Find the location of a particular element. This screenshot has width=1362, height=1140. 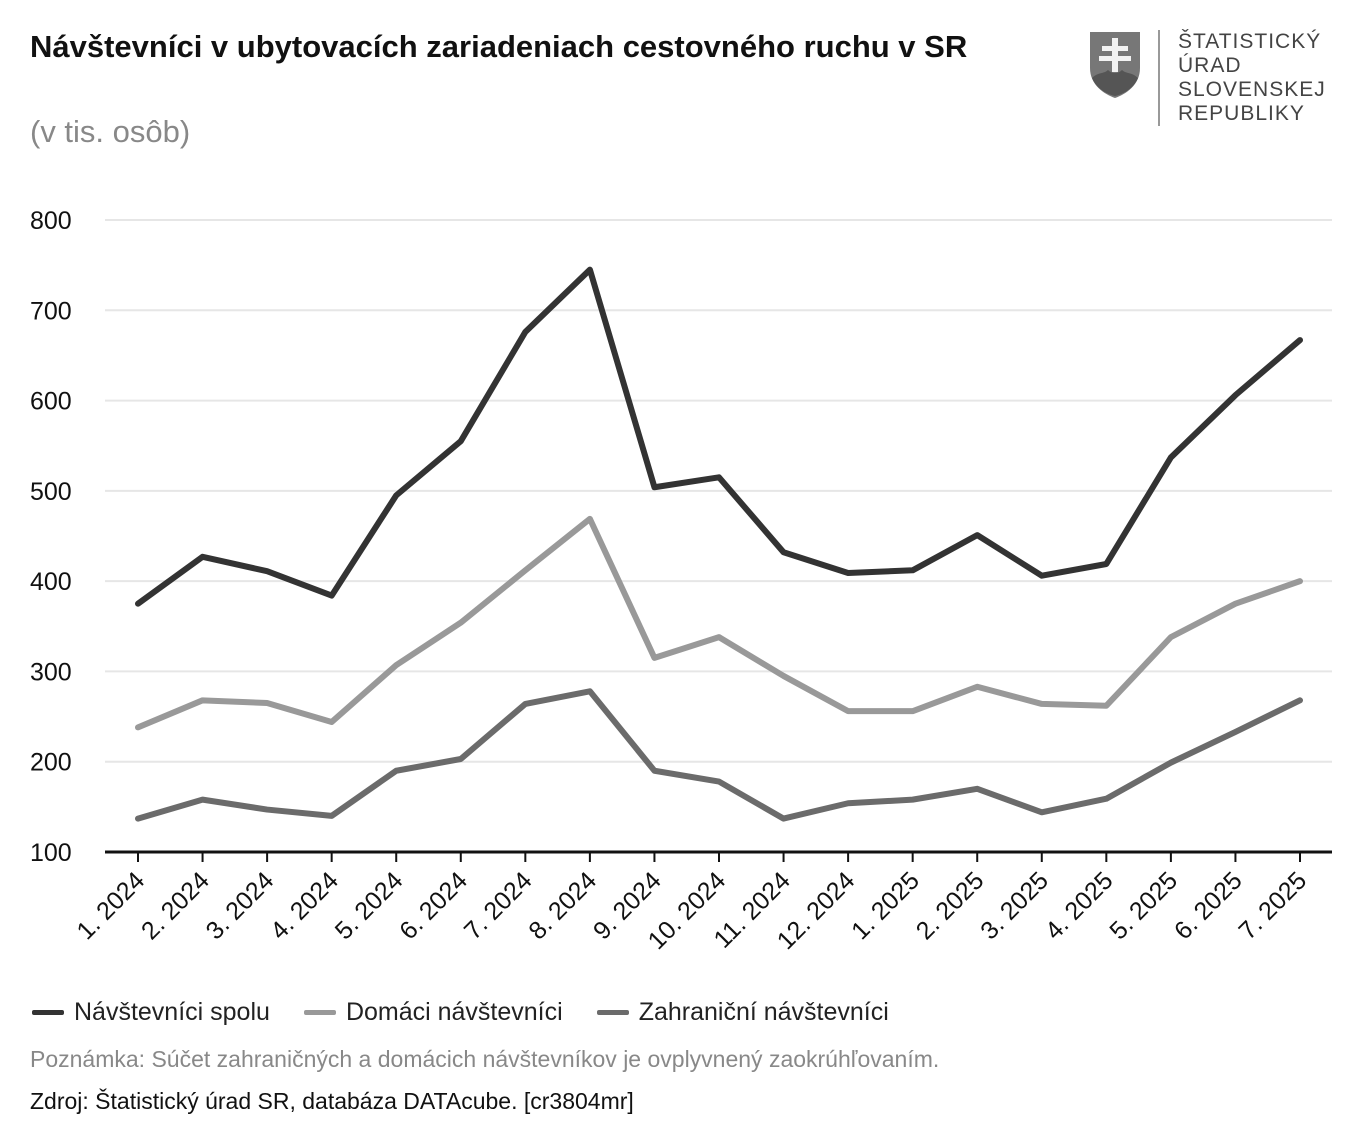

y-tick-label: 600 is located at coordinates (51, 402).